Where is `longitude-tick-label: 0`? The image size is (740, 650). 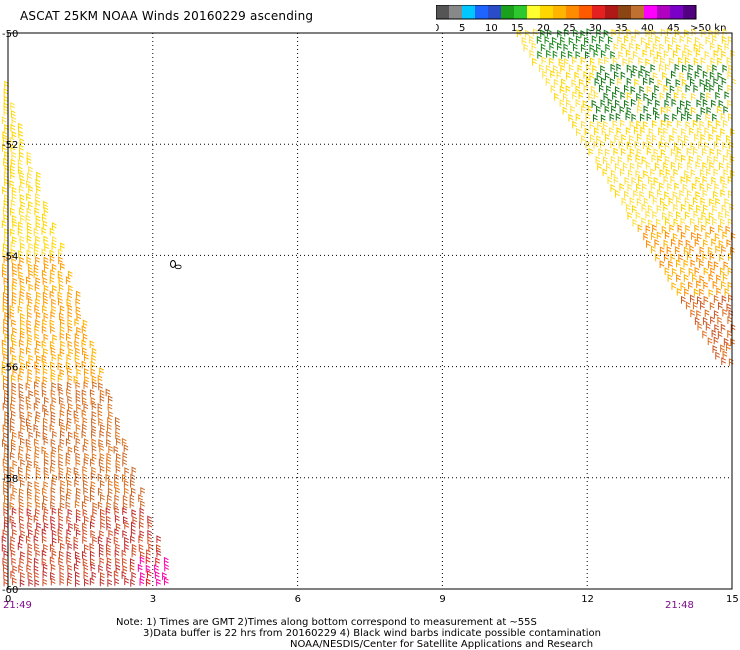
longitude-tick-label: 0 is located at coordinates (8, 599).